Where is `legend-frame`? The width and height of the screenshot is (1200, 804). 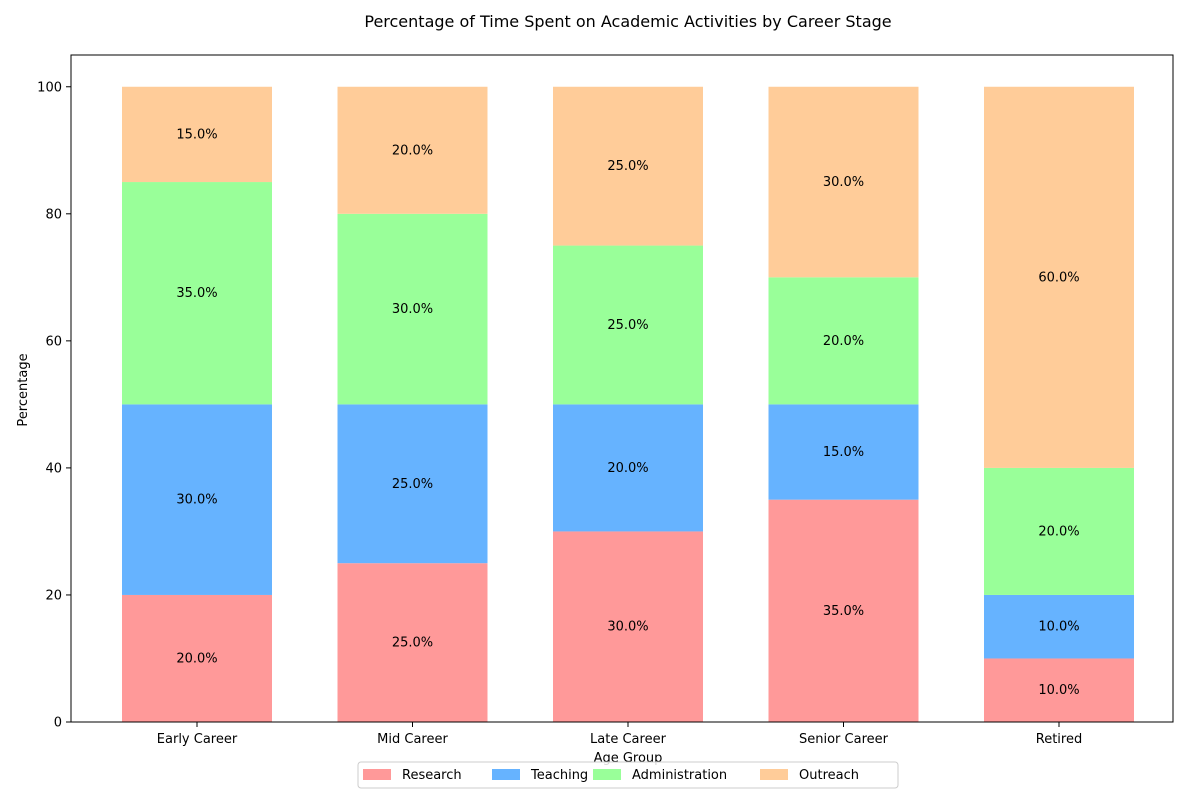 legend-frame is located at coordinates (628, 775).